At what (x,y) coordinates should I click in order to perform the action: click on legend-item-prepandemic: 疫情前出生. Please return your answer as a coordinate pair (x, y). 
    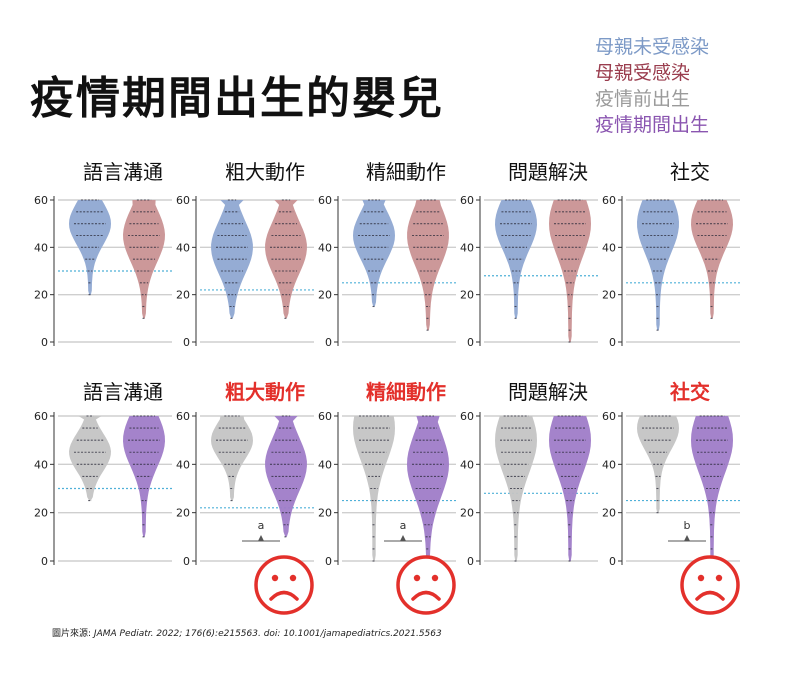
    Looking at the image, I should click on (643, 99).